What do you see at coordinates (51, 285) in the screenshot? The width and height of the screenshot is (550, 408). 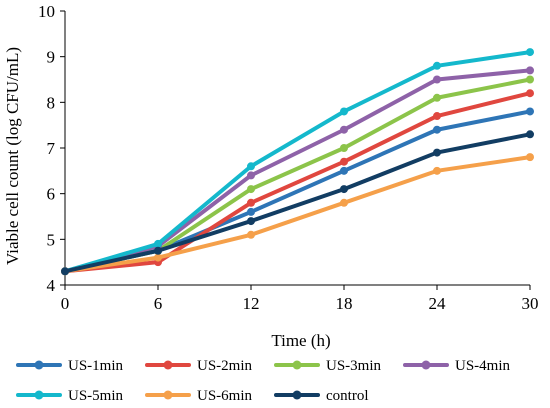 I see `y-tick-label: 4` at bounding box center [51, 285].